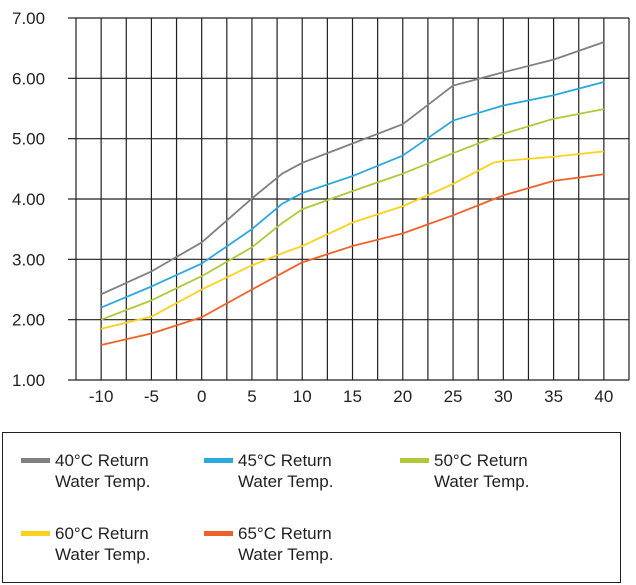 Image resolution: width=636 pixels, height=585 pixels. Describe the element at coordinates (414, 460) in the screenshot. I see `legend-swatch-50c` at that location.